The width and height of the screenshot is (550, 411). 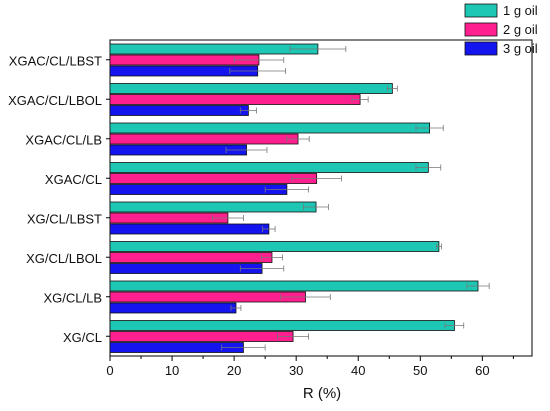 I want to click on bar-xgac-cl-lbol-1-g-oil, so click(x=251, y=88).